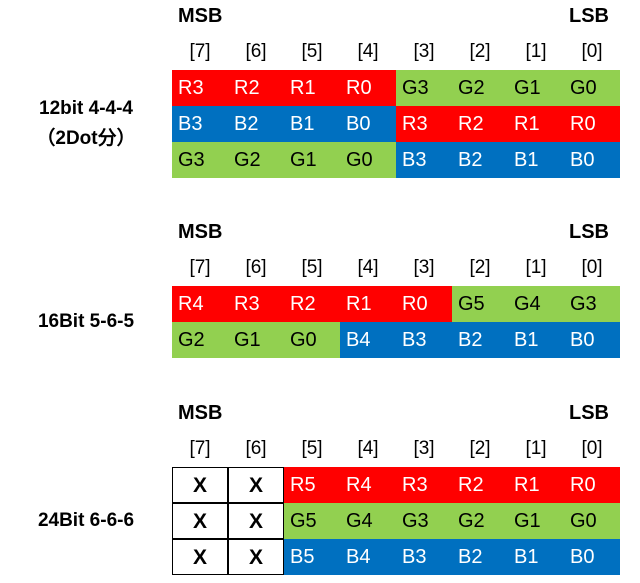 The height and width of the screenshot is (583, 640). I want to click on format-label: 24Bit 6-6-6, so click(86, 521).